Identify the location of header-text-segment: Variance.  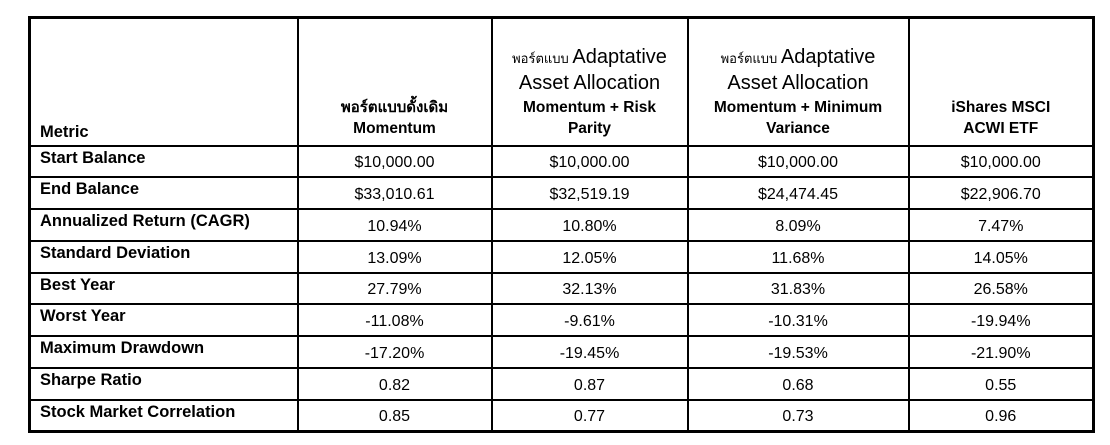
(798, 129).